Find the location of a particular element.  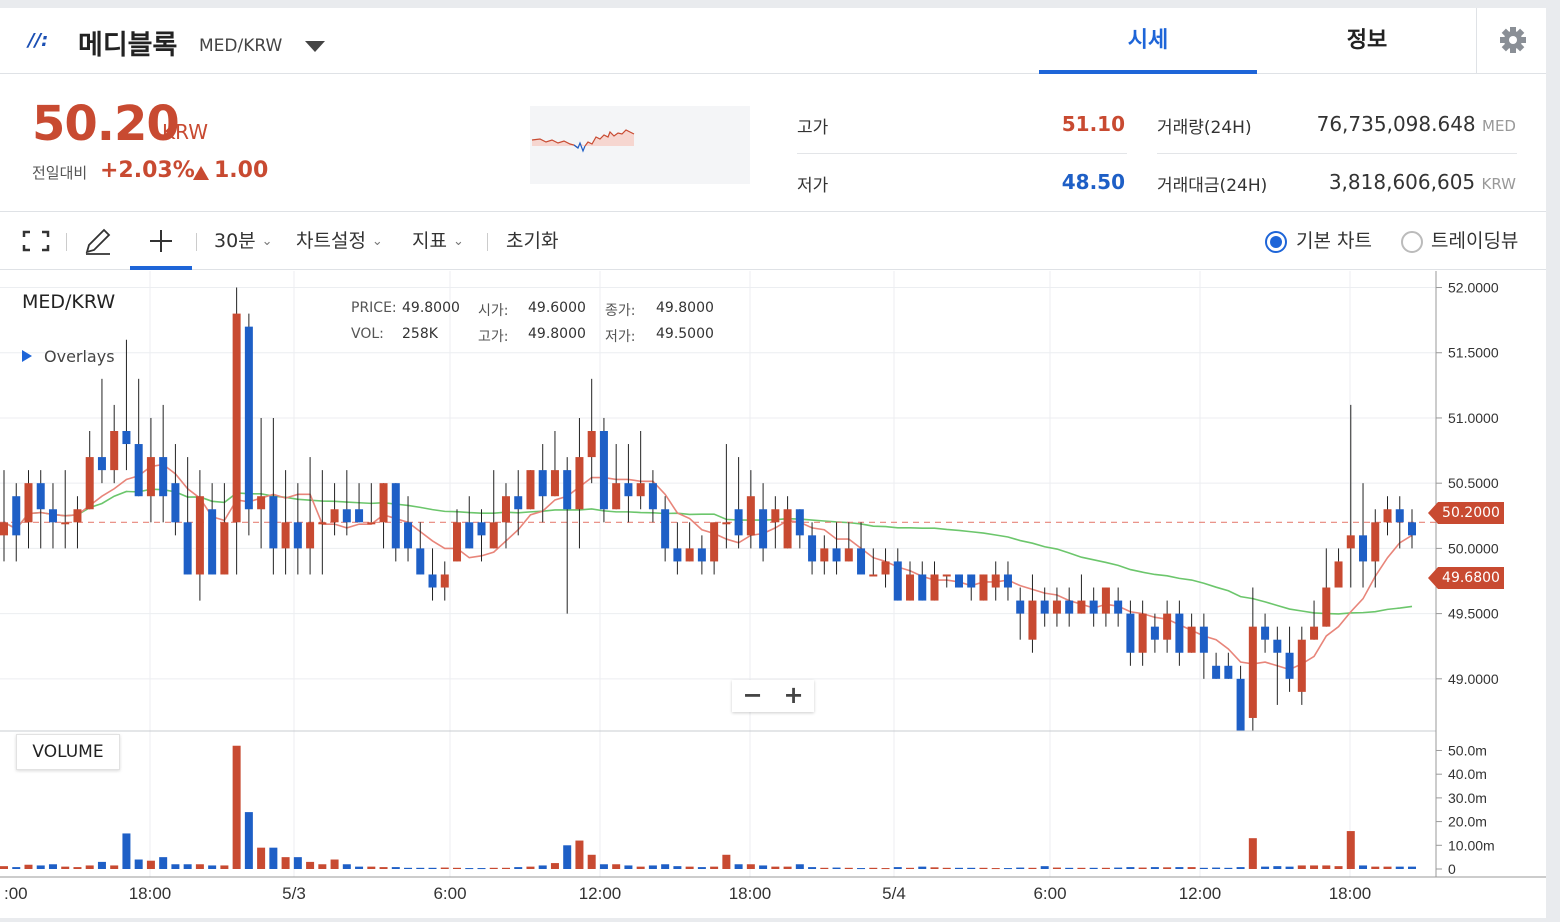

fullscreen-icon is located at coordinates (36, 241).